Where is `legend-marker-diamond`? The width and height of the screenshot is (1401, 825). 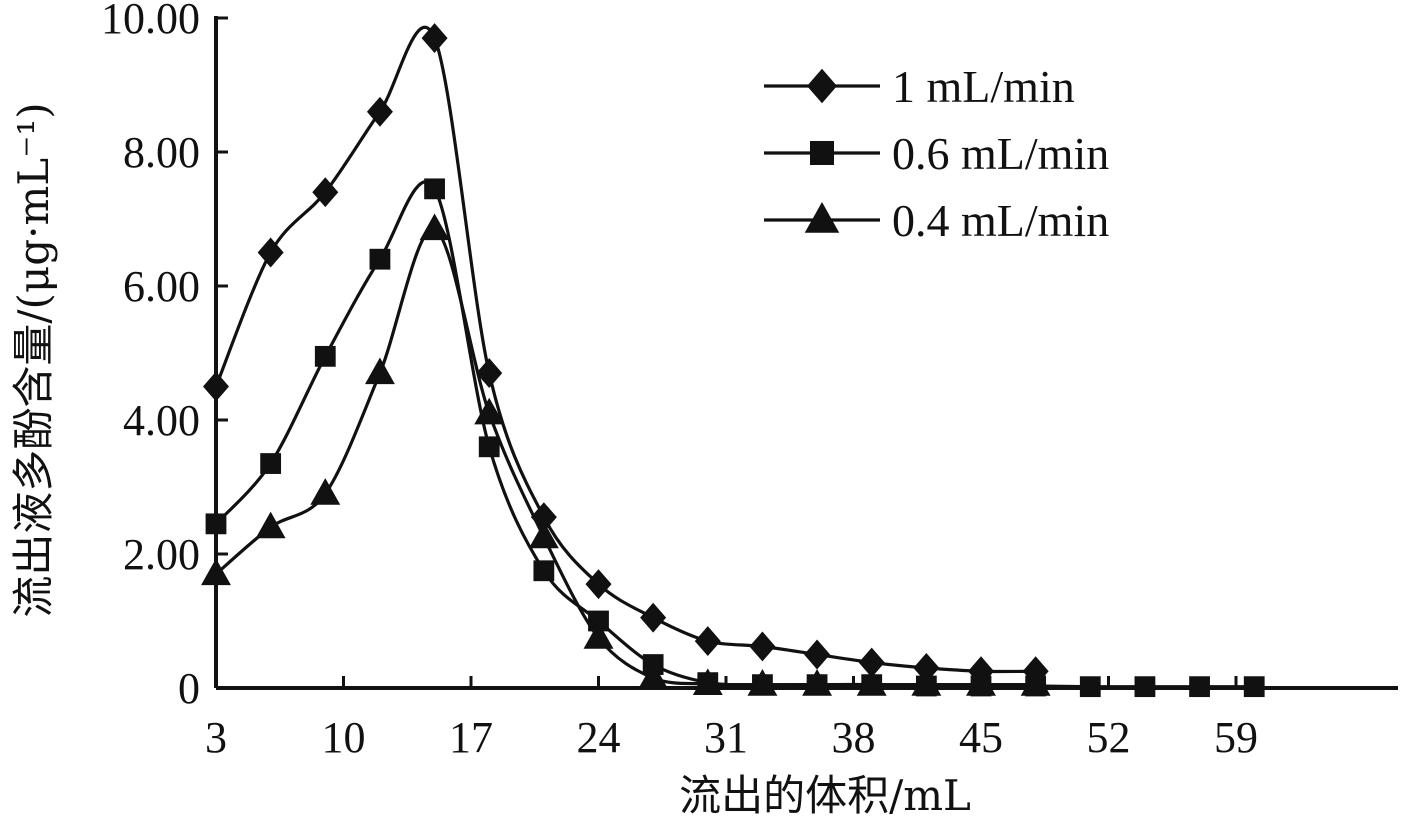
legend-marker-diamond is located at coordinates (822, 86).